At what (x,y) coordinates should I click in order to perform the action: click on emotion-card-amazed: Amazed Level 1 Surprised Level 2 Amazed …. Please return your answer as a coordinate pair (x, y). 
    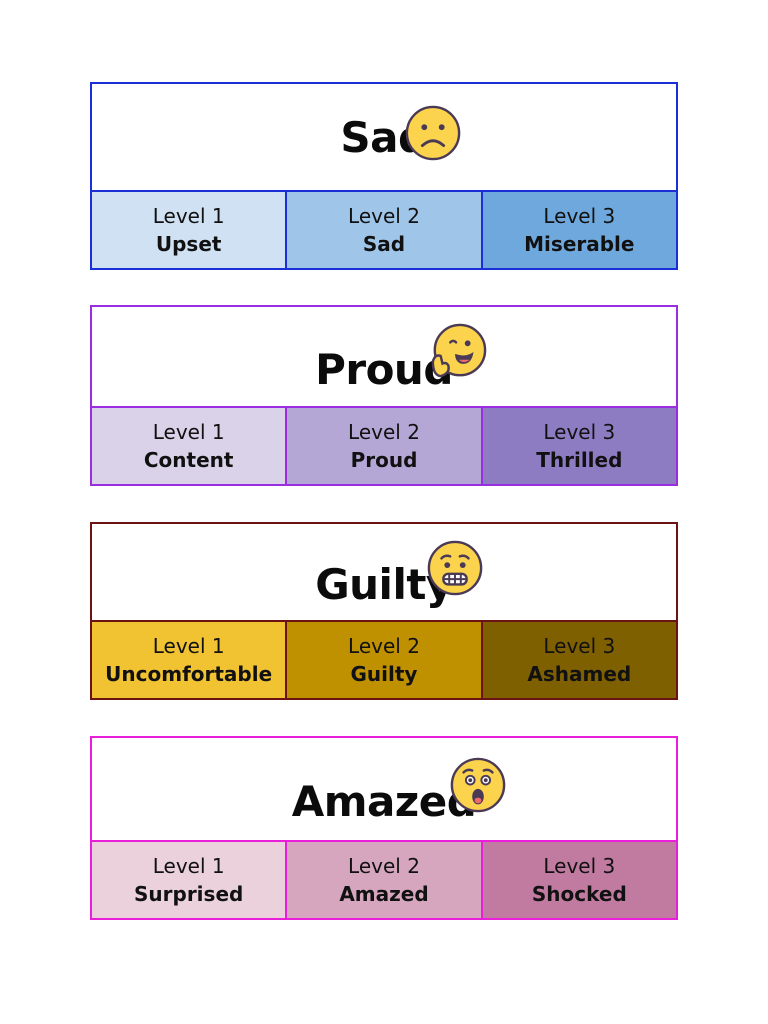
    Looking at the image, I should click on (384, 828).